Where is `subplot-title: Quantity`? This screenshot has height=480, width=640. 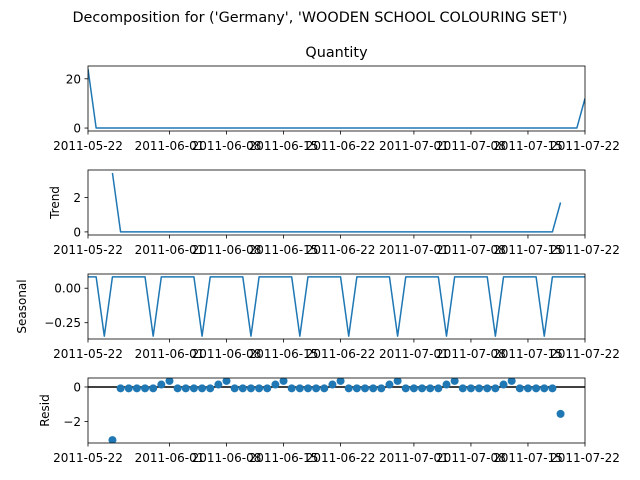
subplot-title: Quantity is located at coordinates (336, 53).